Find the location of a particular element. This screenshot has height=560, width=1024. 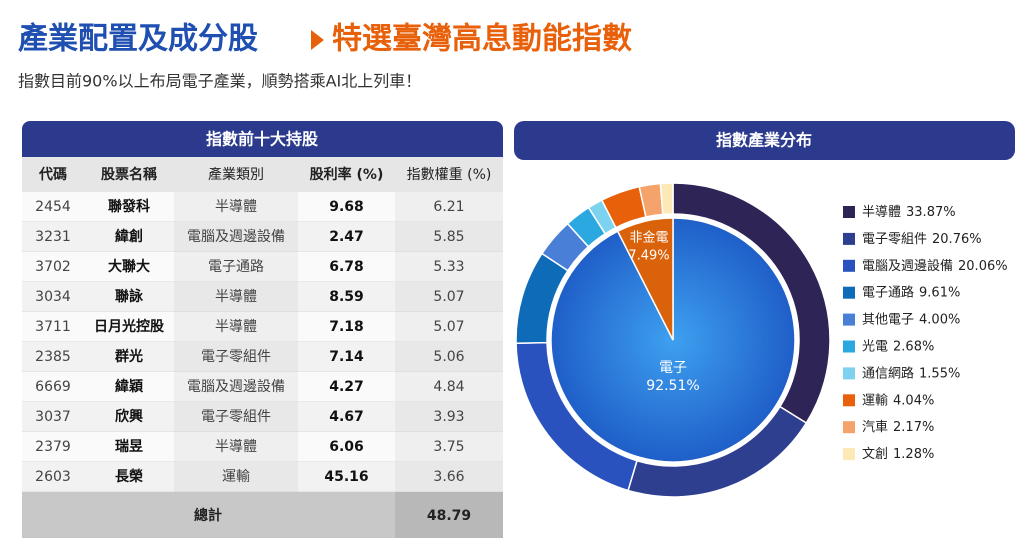

cell: 9.68 is located at coordinates (346, 207).